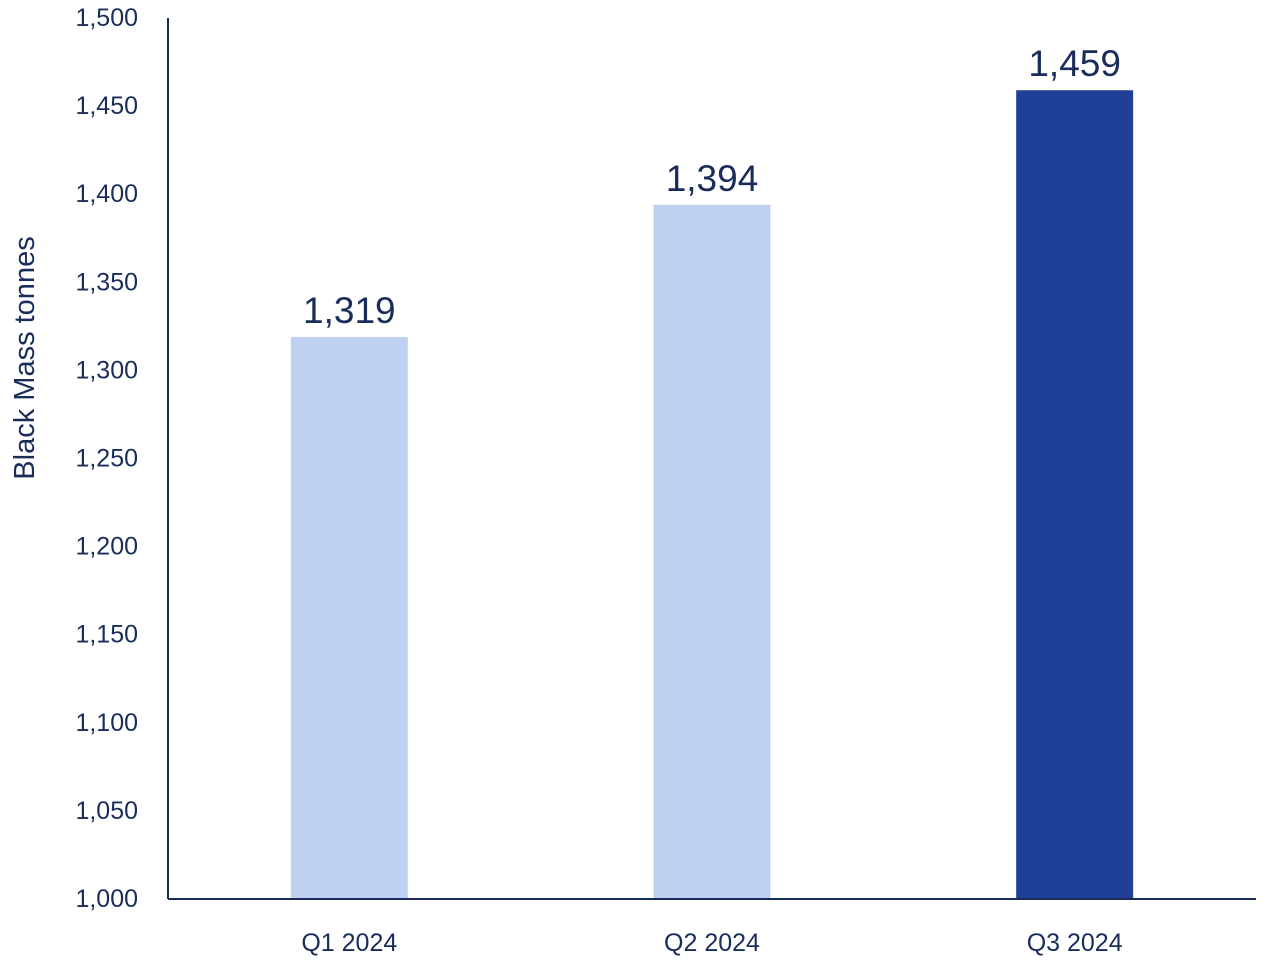  Describe the element at coordinates (106, 282) in the screenshot. I see `y-tick-label: 1,350` at that location.